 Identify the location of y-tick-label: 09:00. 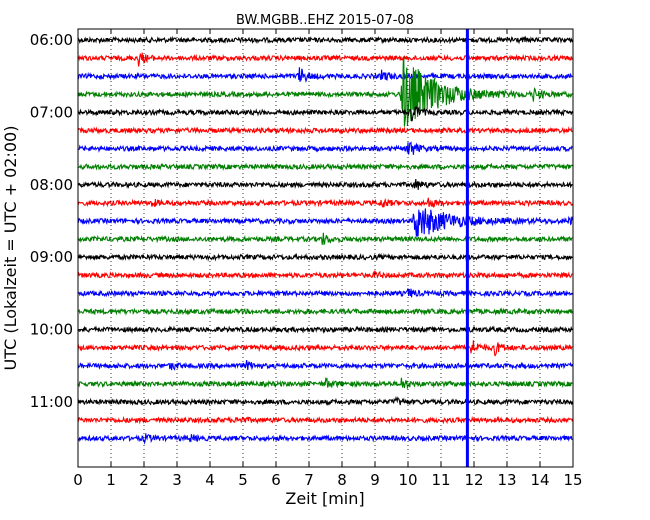
(51, 257).